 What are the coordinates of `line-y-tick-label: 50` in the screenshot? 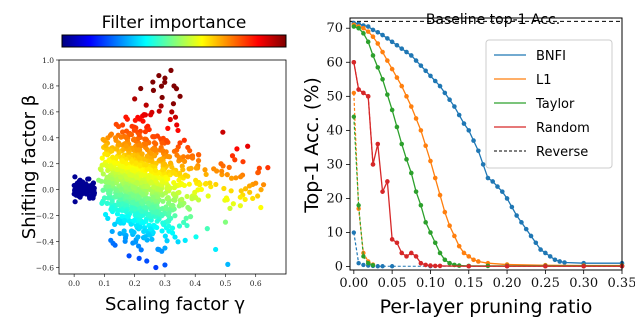 It's located at (334, 96).